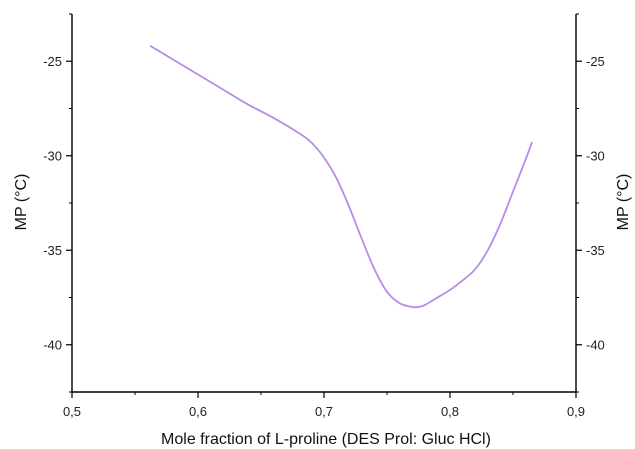 The width and height of the screenshot is (635, 449). Describe the element at coordinates (623, 202) in the screenshot. I see `y-axis-label-right: MP (°C)` at that location.